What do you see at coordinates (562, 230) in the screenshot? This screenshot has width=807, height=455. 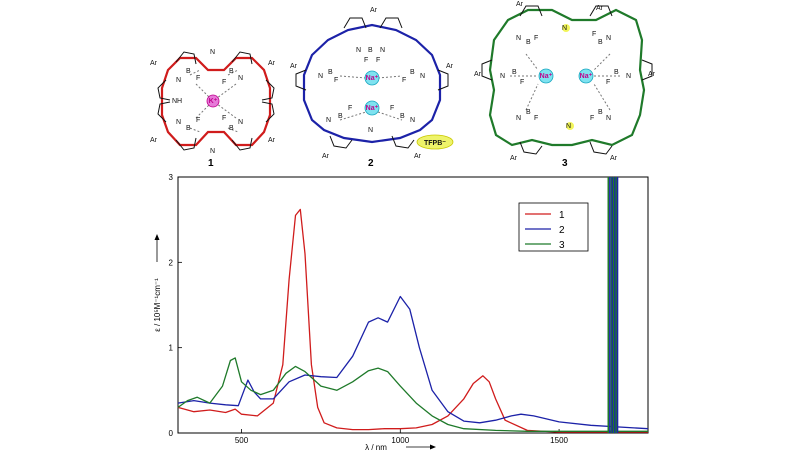 I see `legend-label-2: 2` at bounding box center [562, 230].